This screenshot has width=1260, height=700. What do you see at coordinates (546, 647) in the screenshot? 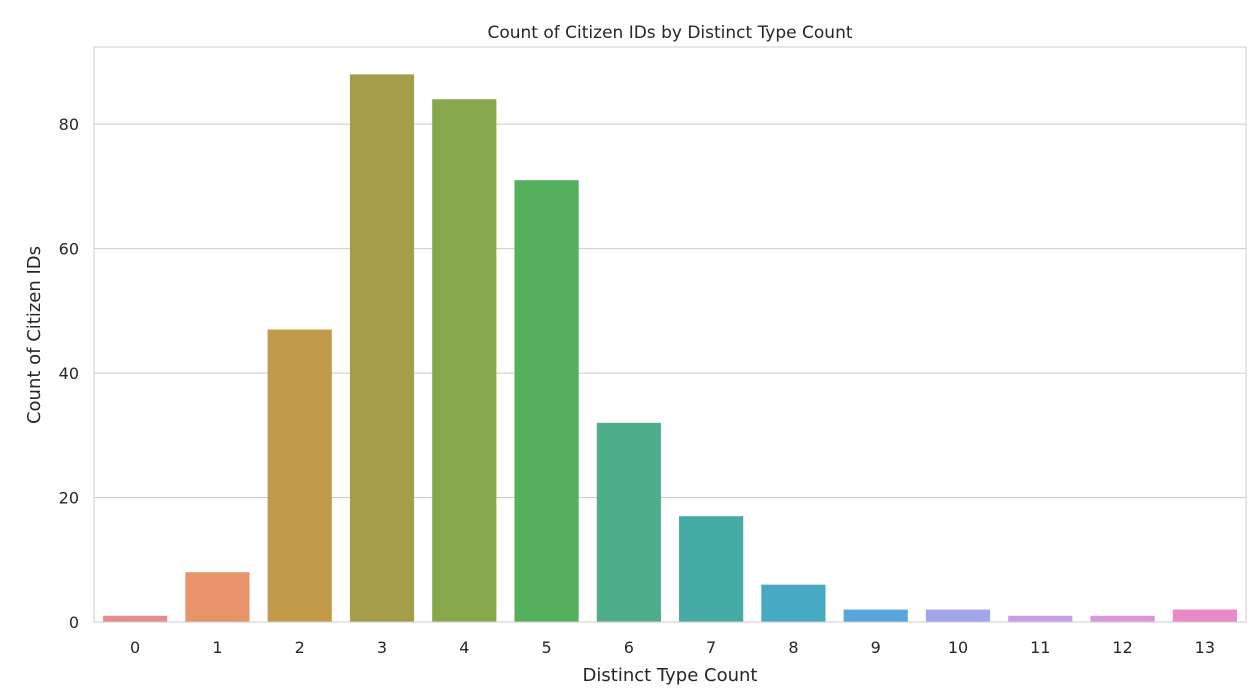
I see `x-tick-label: 5` at bounding box center [546, 647].